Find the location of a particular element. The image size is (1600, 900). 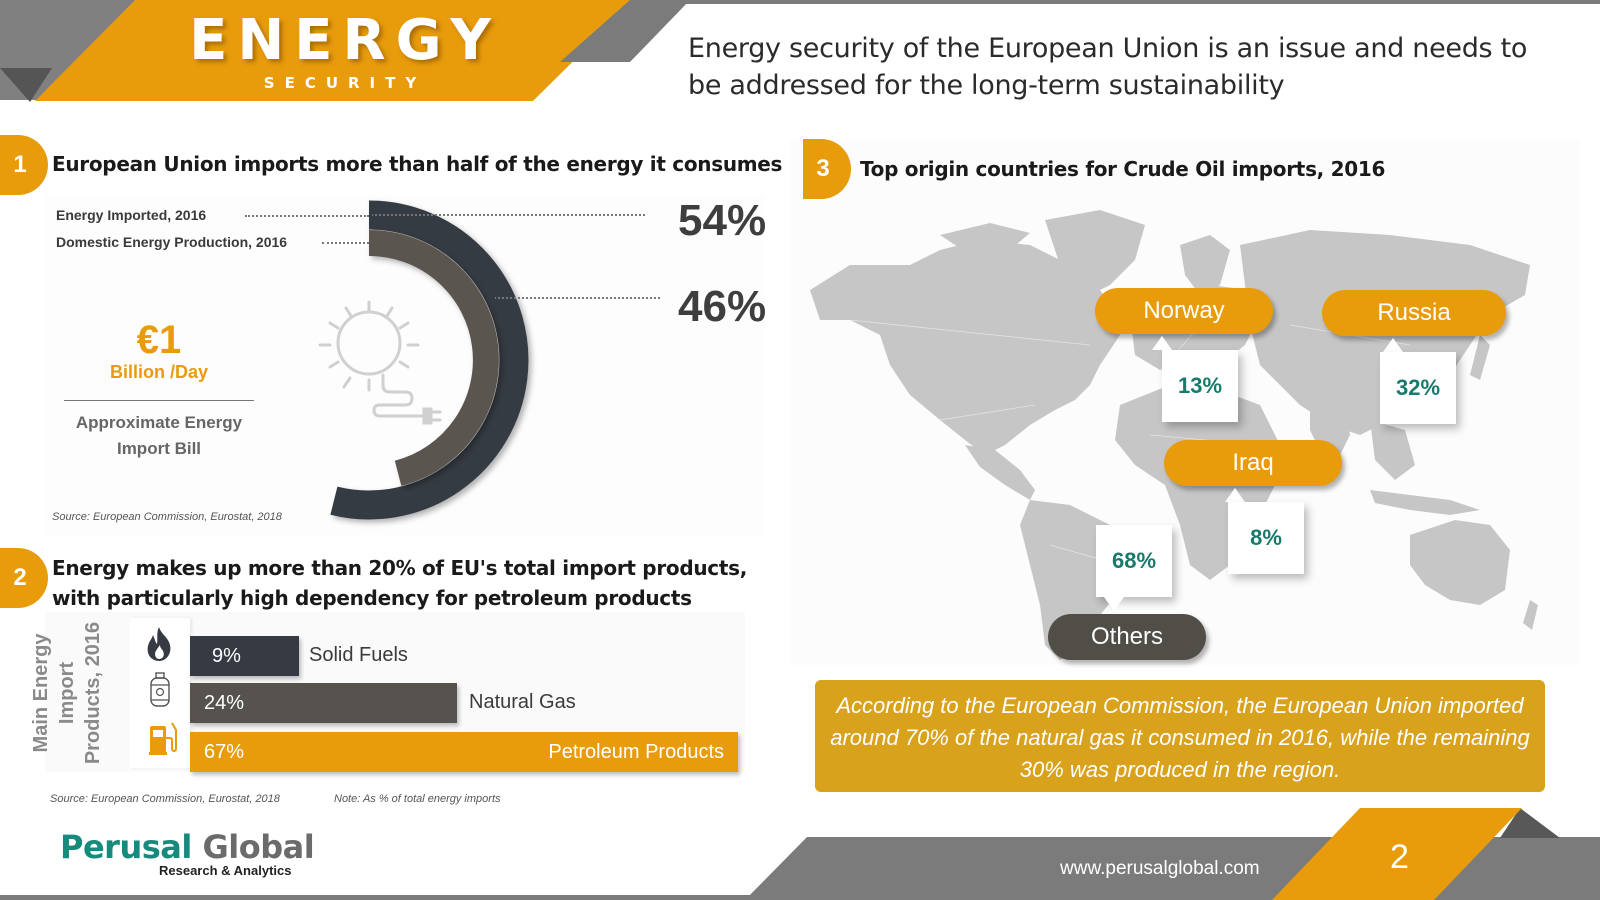

country-pill-norway: Norway is located at coordinates (1184, 311).